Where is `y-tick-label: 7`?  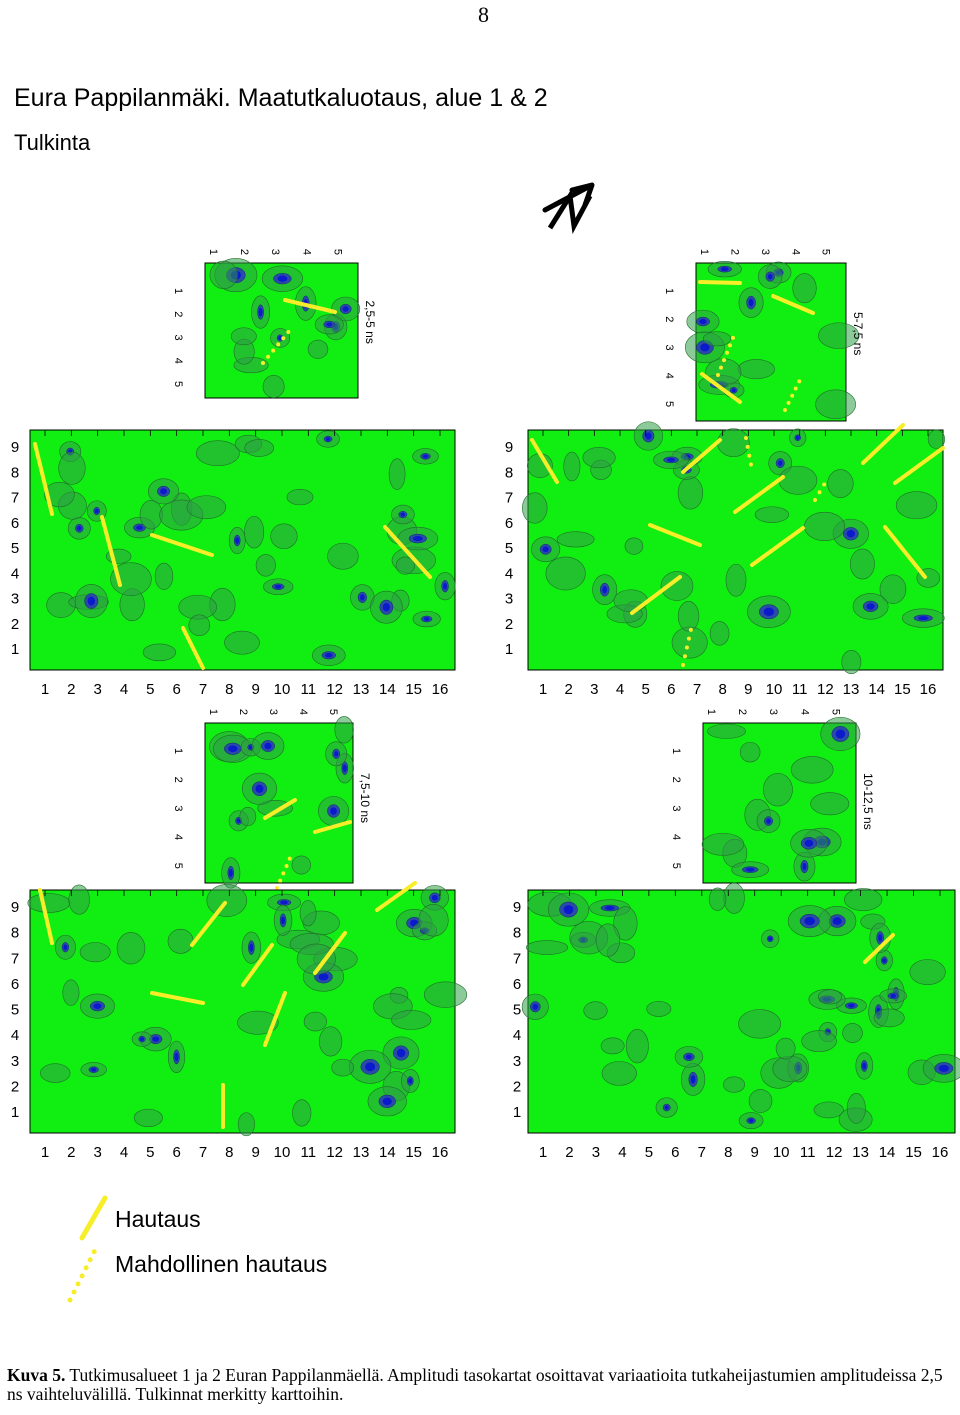 y-tick-label: 7 is located at coordinates (509, 498).